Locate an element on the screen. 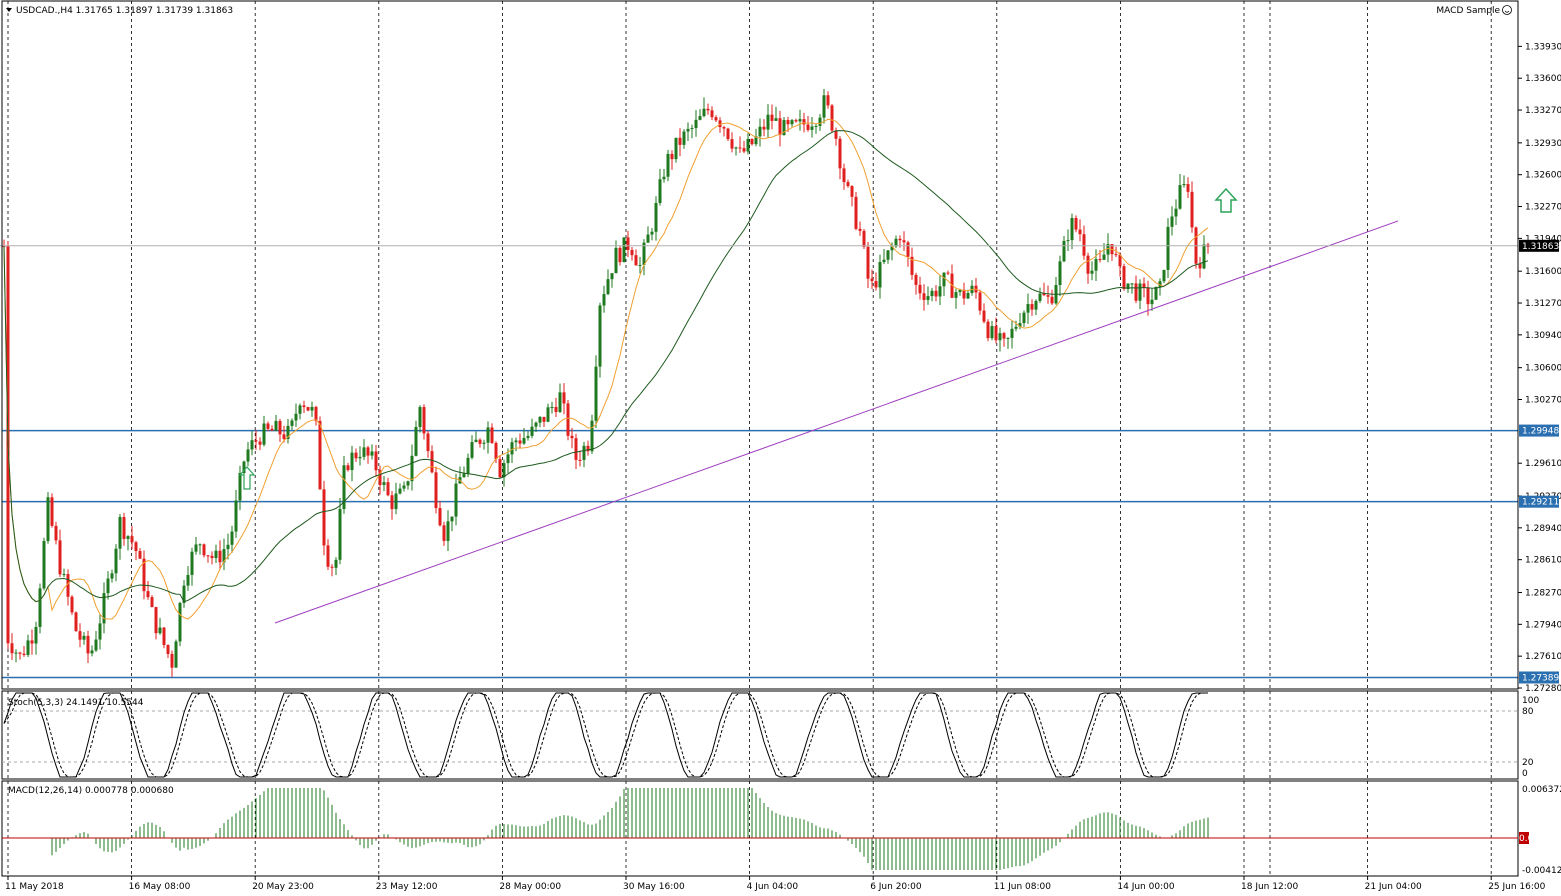 The height and width of the screenshot is (896, 1561). price-tick-label: 1.28270 is located at coordinates (1543, 593).